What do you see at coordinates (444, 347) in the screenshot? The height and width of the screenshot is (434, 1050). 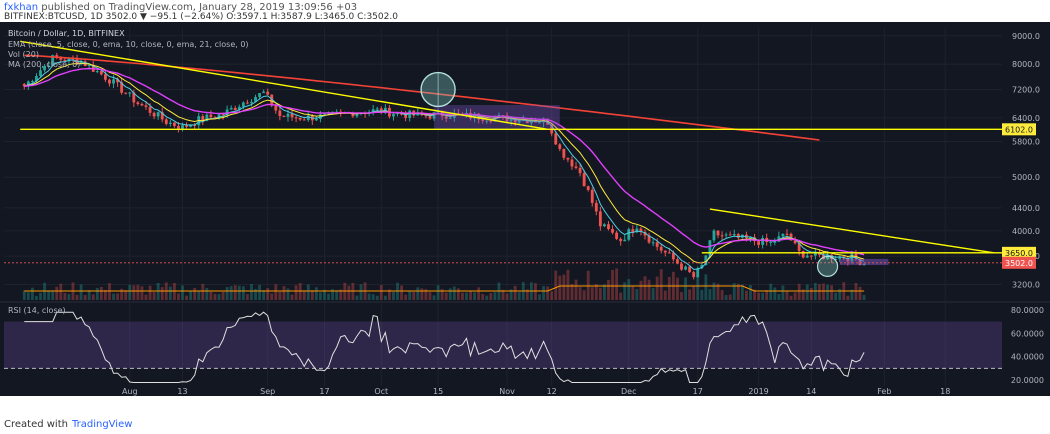 I see `rsi-line` at bounding box center [444, 347].